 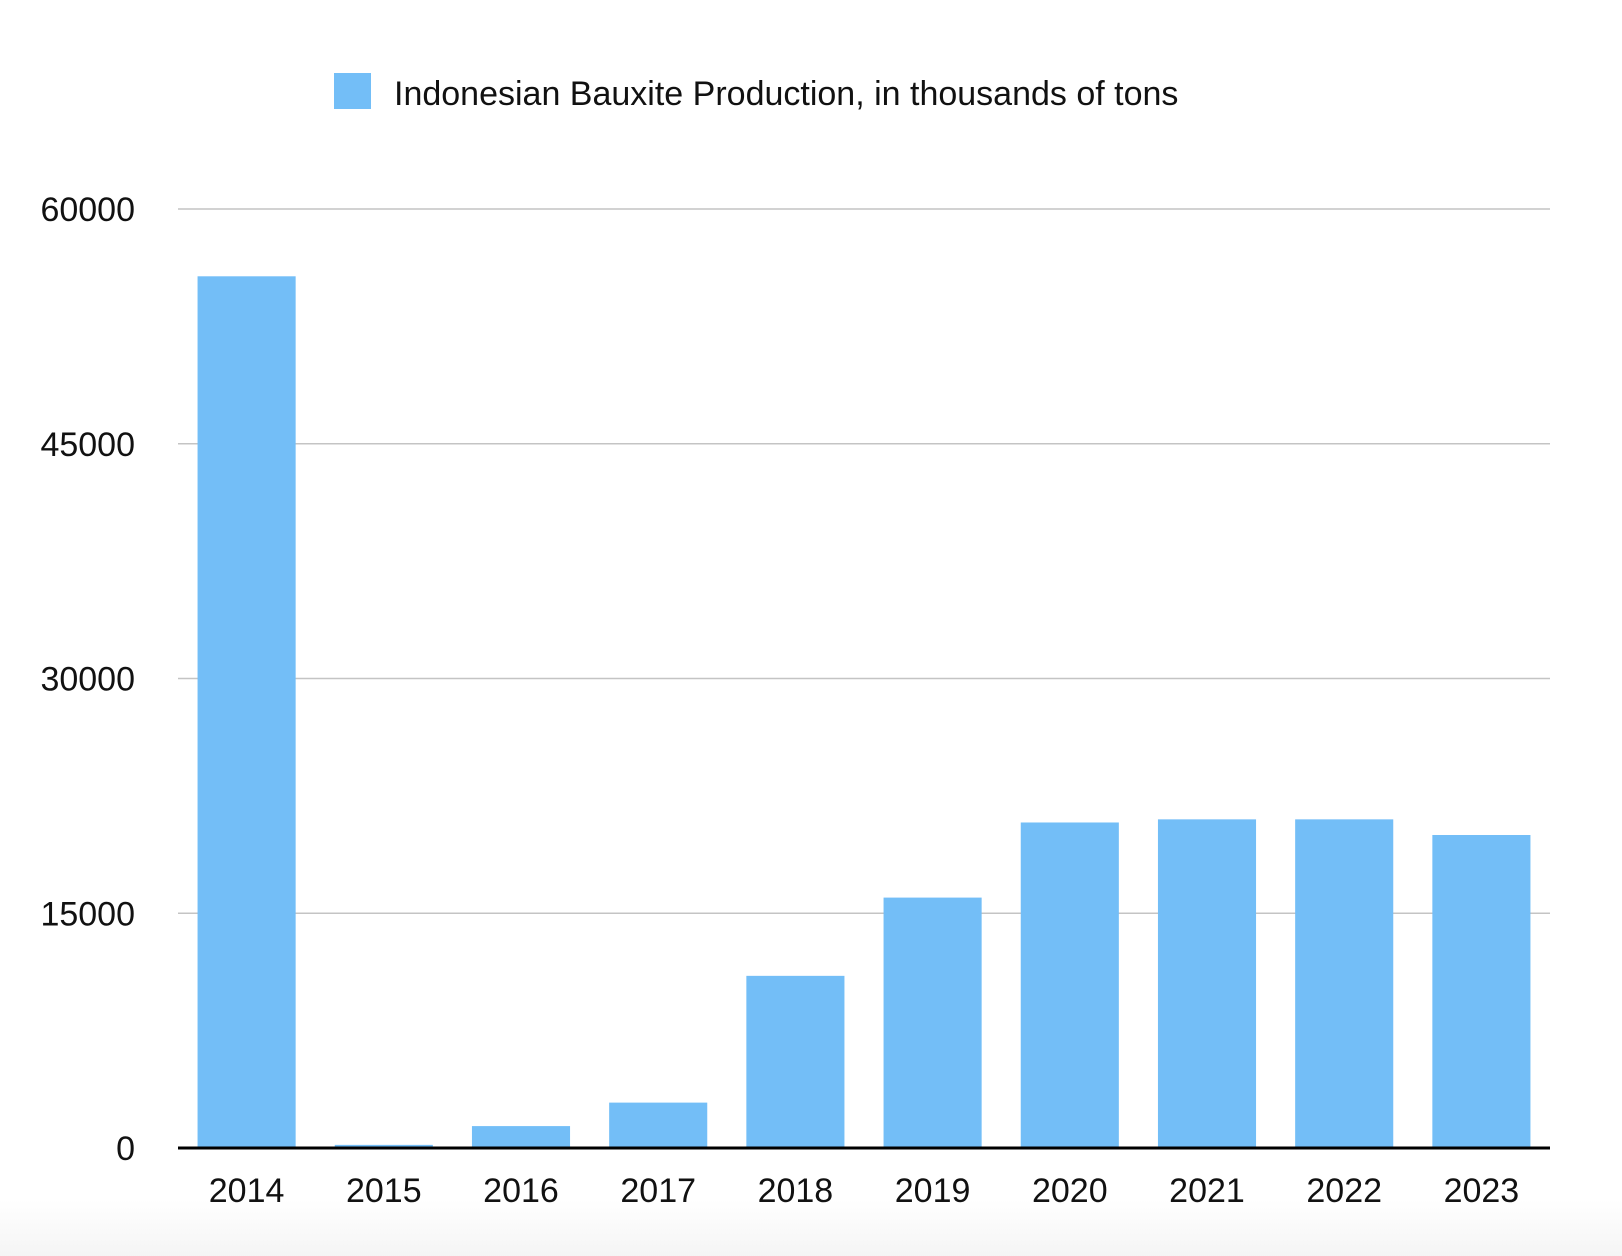 I want to click on x-tick-label: 2018, so click(x=796, y=1191).